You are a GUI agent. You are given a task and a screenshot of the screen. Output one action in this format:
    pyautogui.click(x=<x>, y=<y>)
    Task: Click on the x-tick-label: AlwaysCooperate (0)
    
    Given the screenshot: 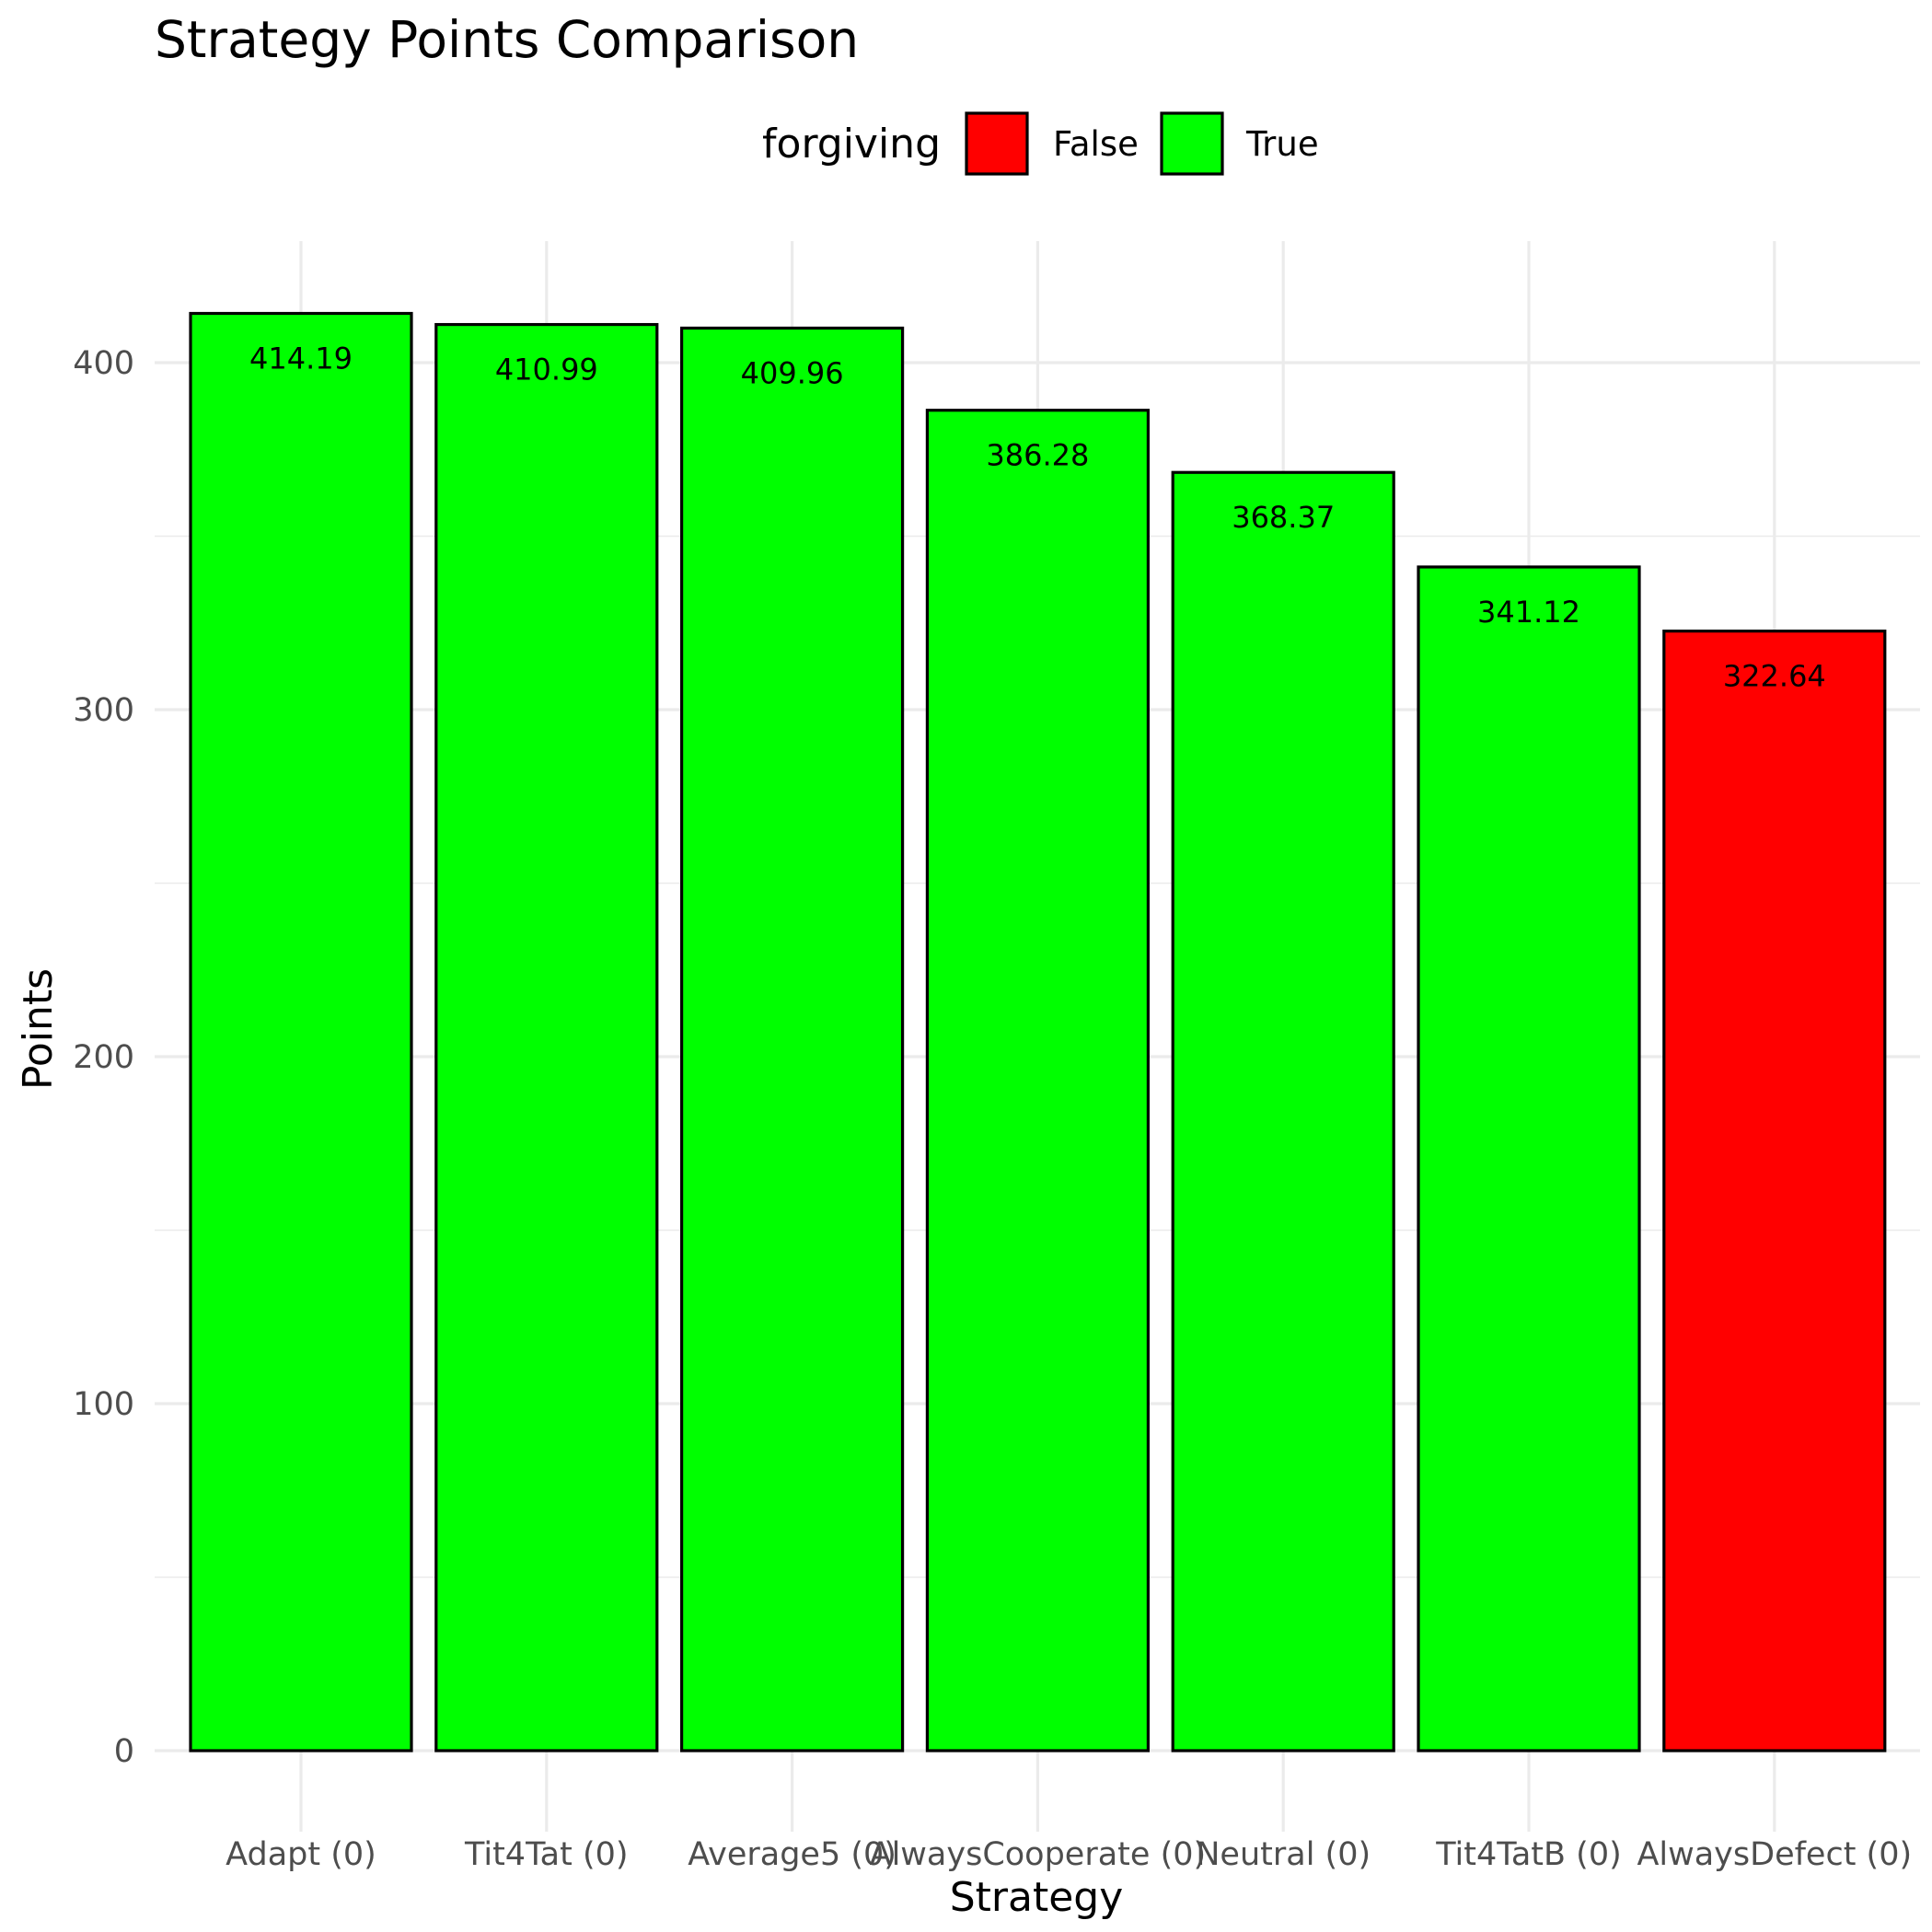 What is the action you would take?
    pyautogui.click(x=1038, y=1855)
    